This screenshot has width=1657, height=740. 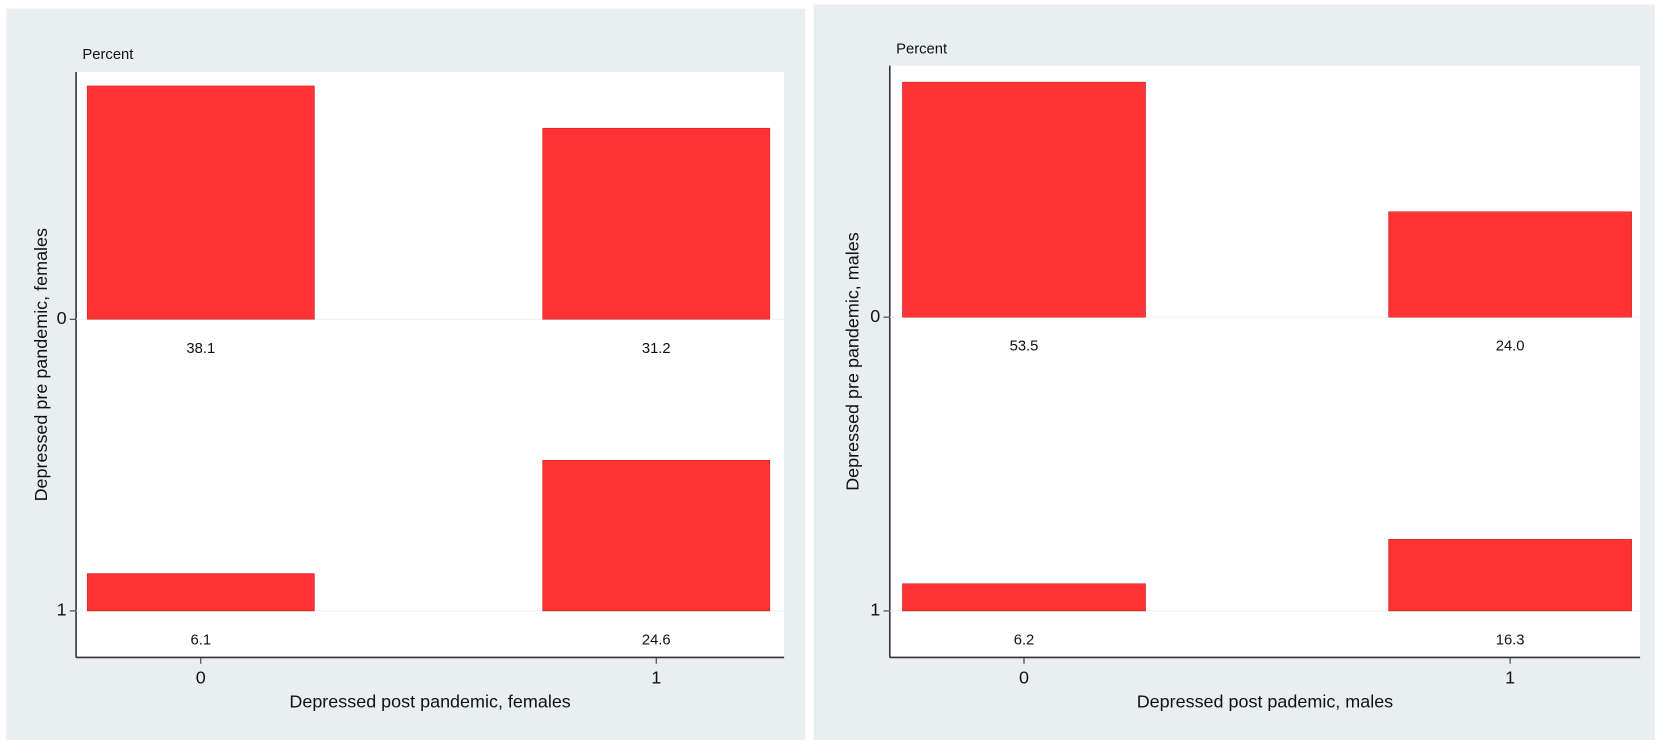 I want to click on data-label: 6.2, so click(x=1024, y=640).